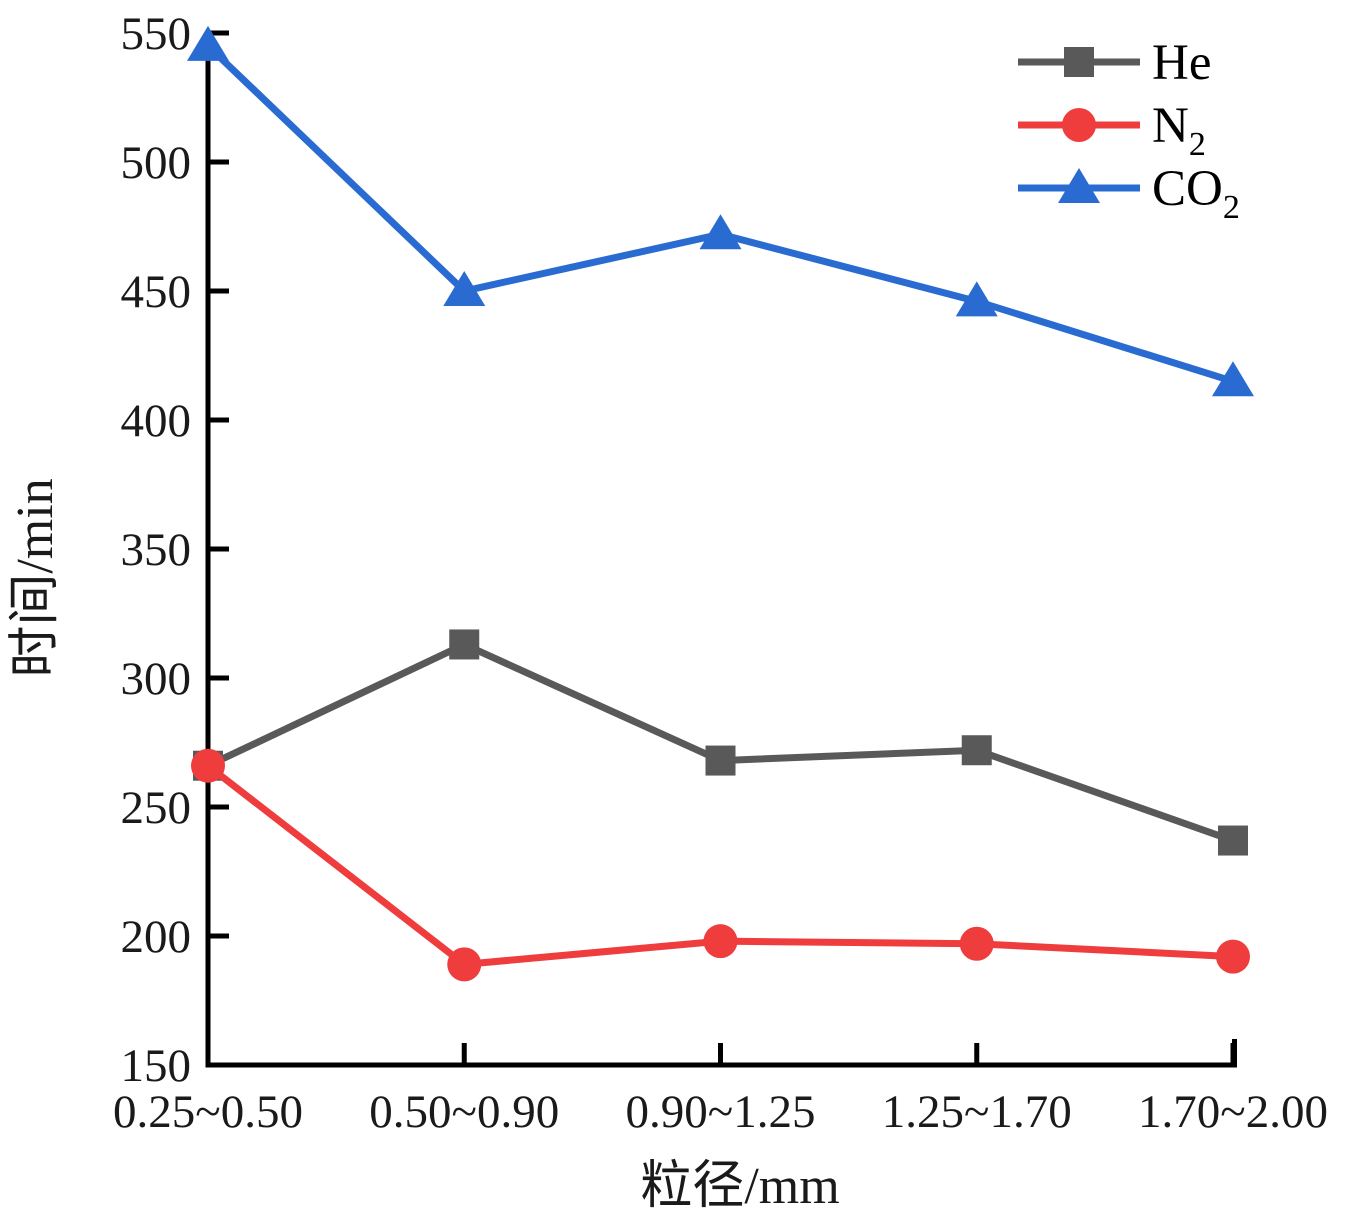  I want to click on y-tick-label: 300, so click(156, 679).